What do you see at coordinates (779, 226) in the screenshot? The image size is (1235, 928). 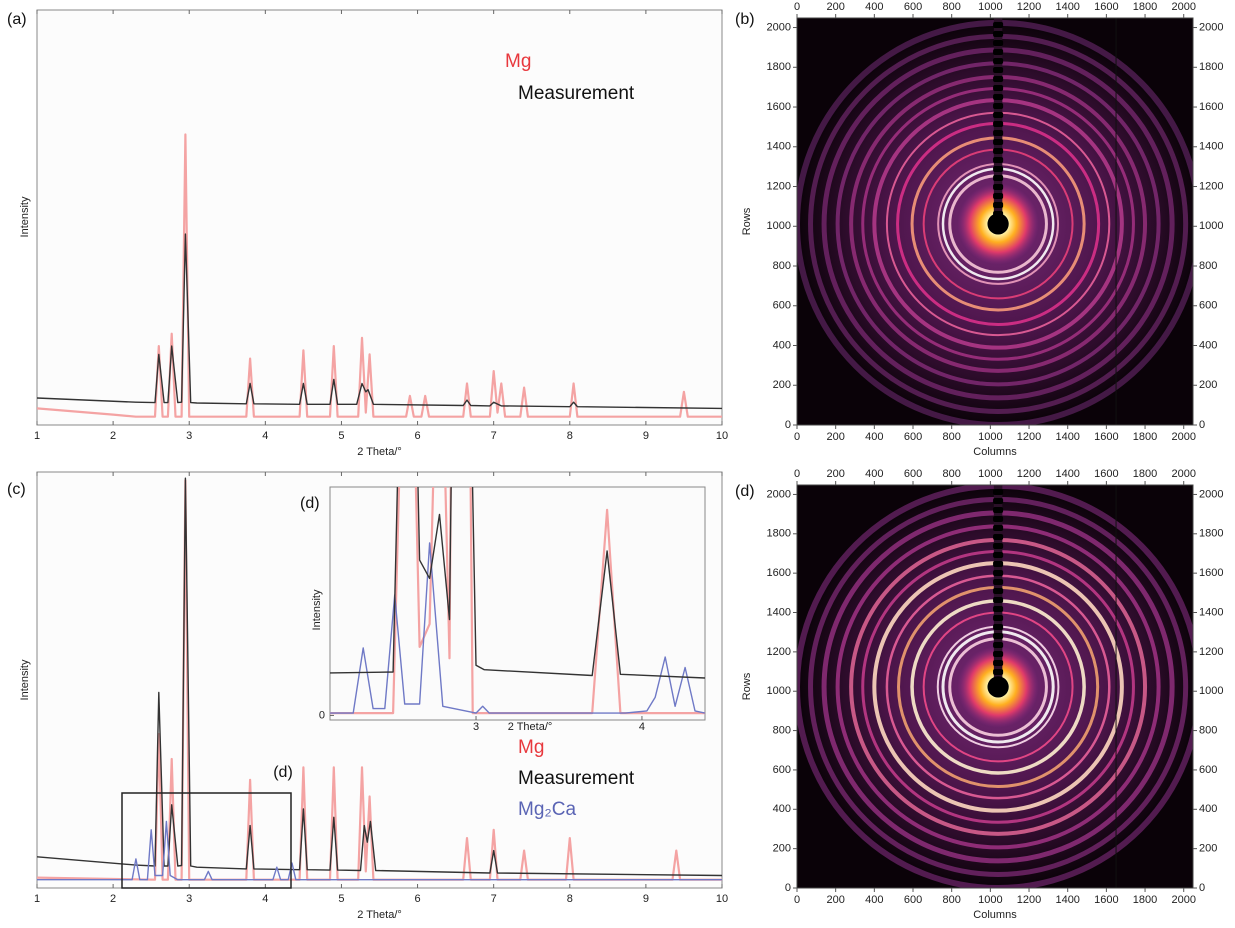 I see `y-tick-label: 1000` at bounding box center [779, 226].